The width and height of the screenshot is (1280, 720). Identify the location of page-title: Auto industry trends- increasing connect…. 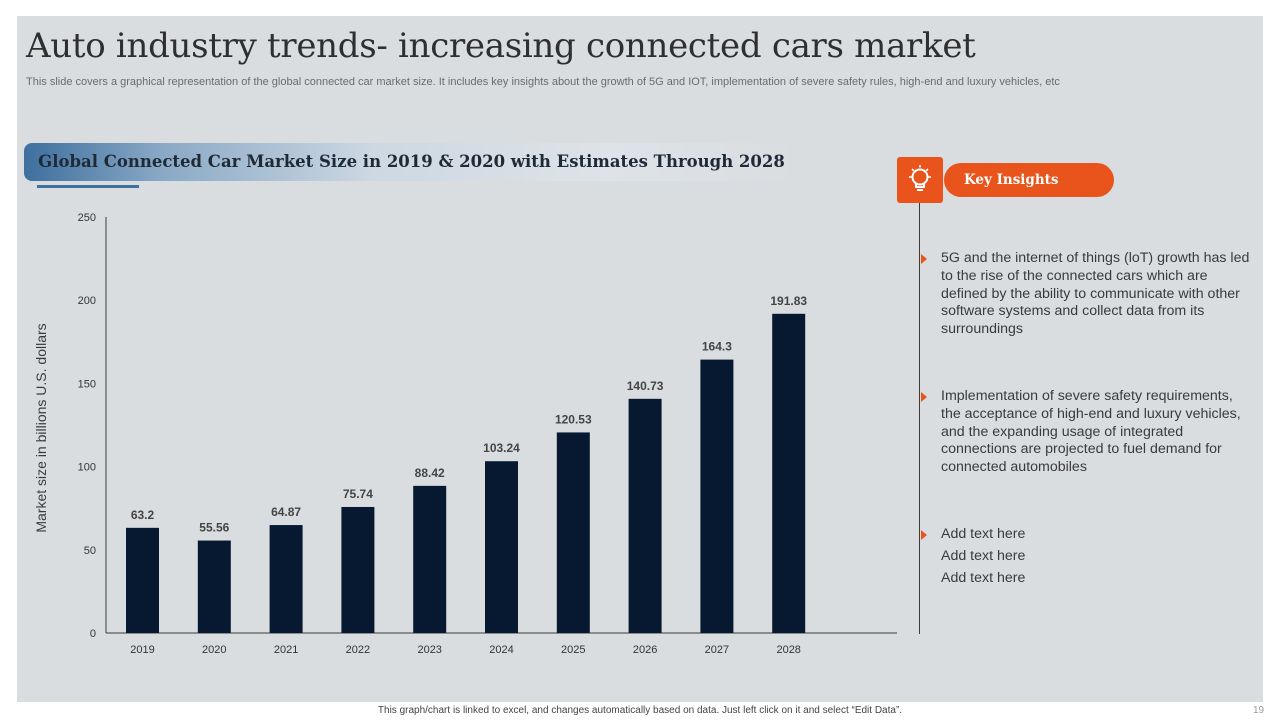
(501, 46).